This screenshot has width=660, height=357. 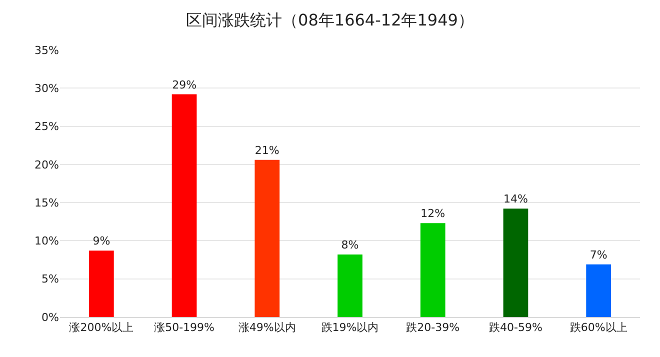 What do you see at coordinates (50, 317) in the screenshot?
I see `y-tick-label: 0%` at bounding box center [50, 317].